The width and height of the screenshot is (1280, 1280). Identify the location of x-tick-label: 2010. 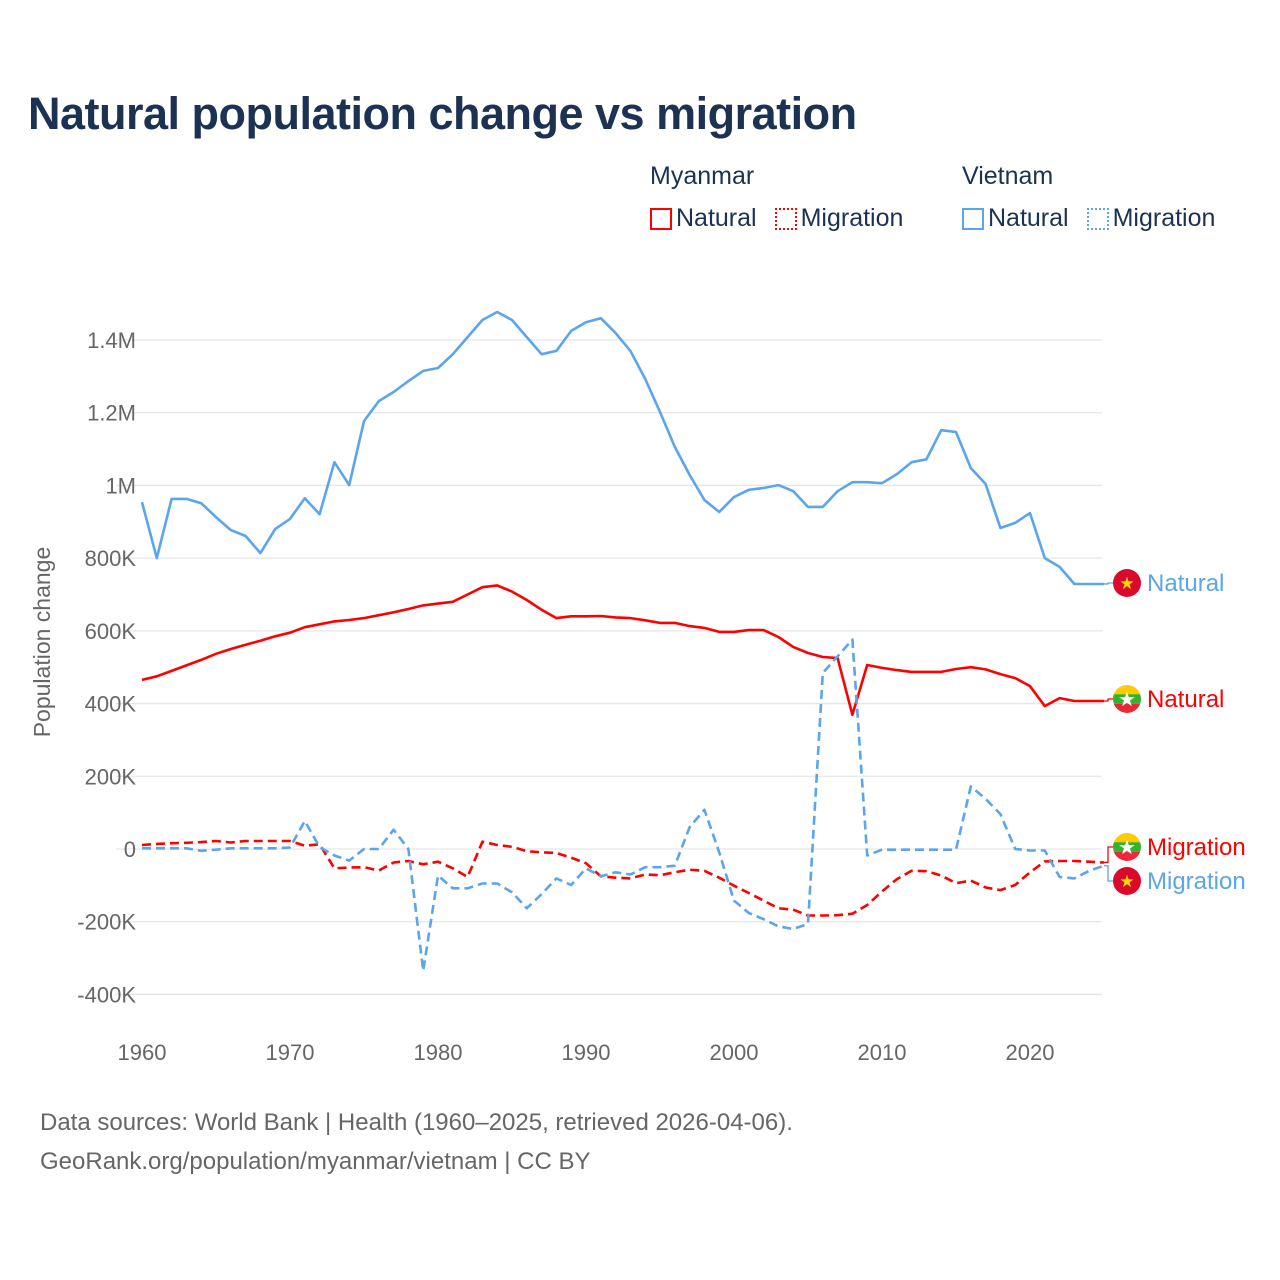
(882, 1052).